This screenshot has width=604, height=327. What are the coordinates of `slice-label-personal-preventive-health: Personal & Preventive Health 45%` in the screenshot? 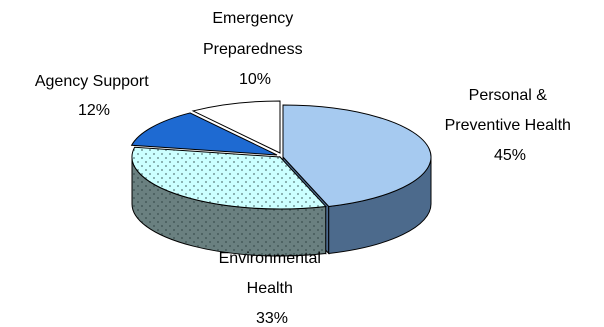 It's located at (510, 125).